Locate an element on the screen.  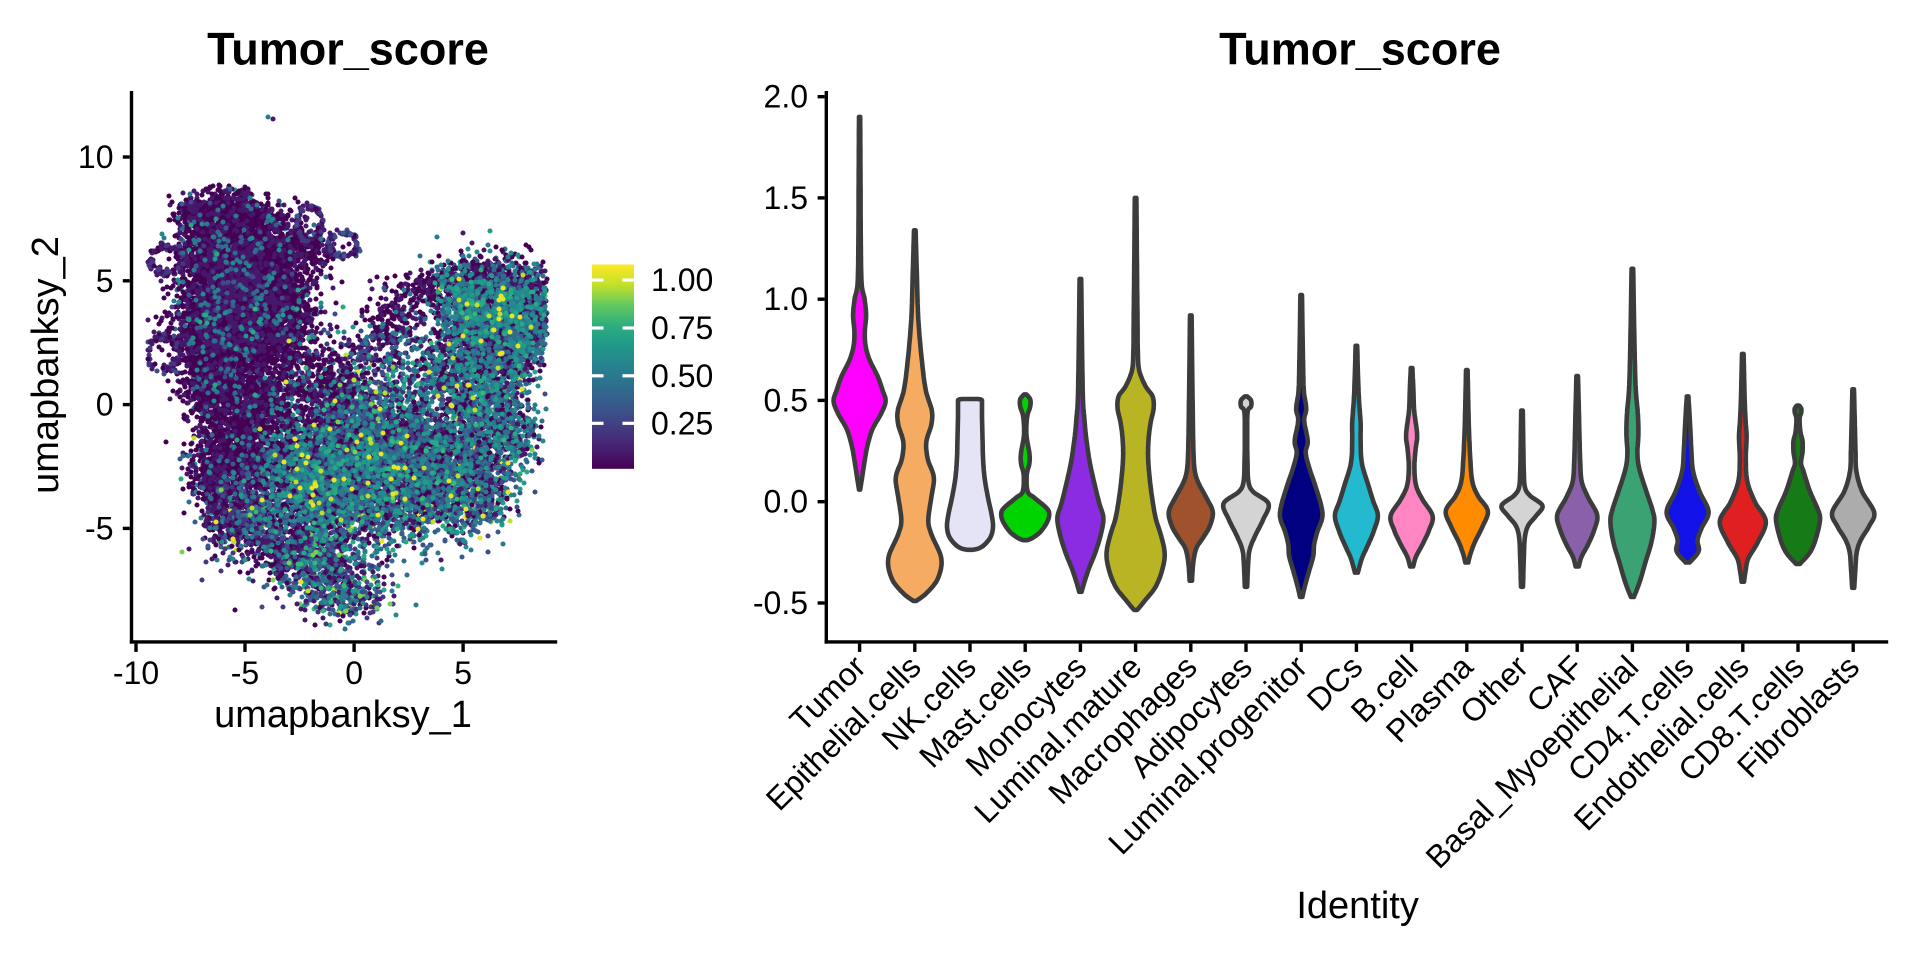
svg-text: 2.0 is located at coordinates (786, 97).